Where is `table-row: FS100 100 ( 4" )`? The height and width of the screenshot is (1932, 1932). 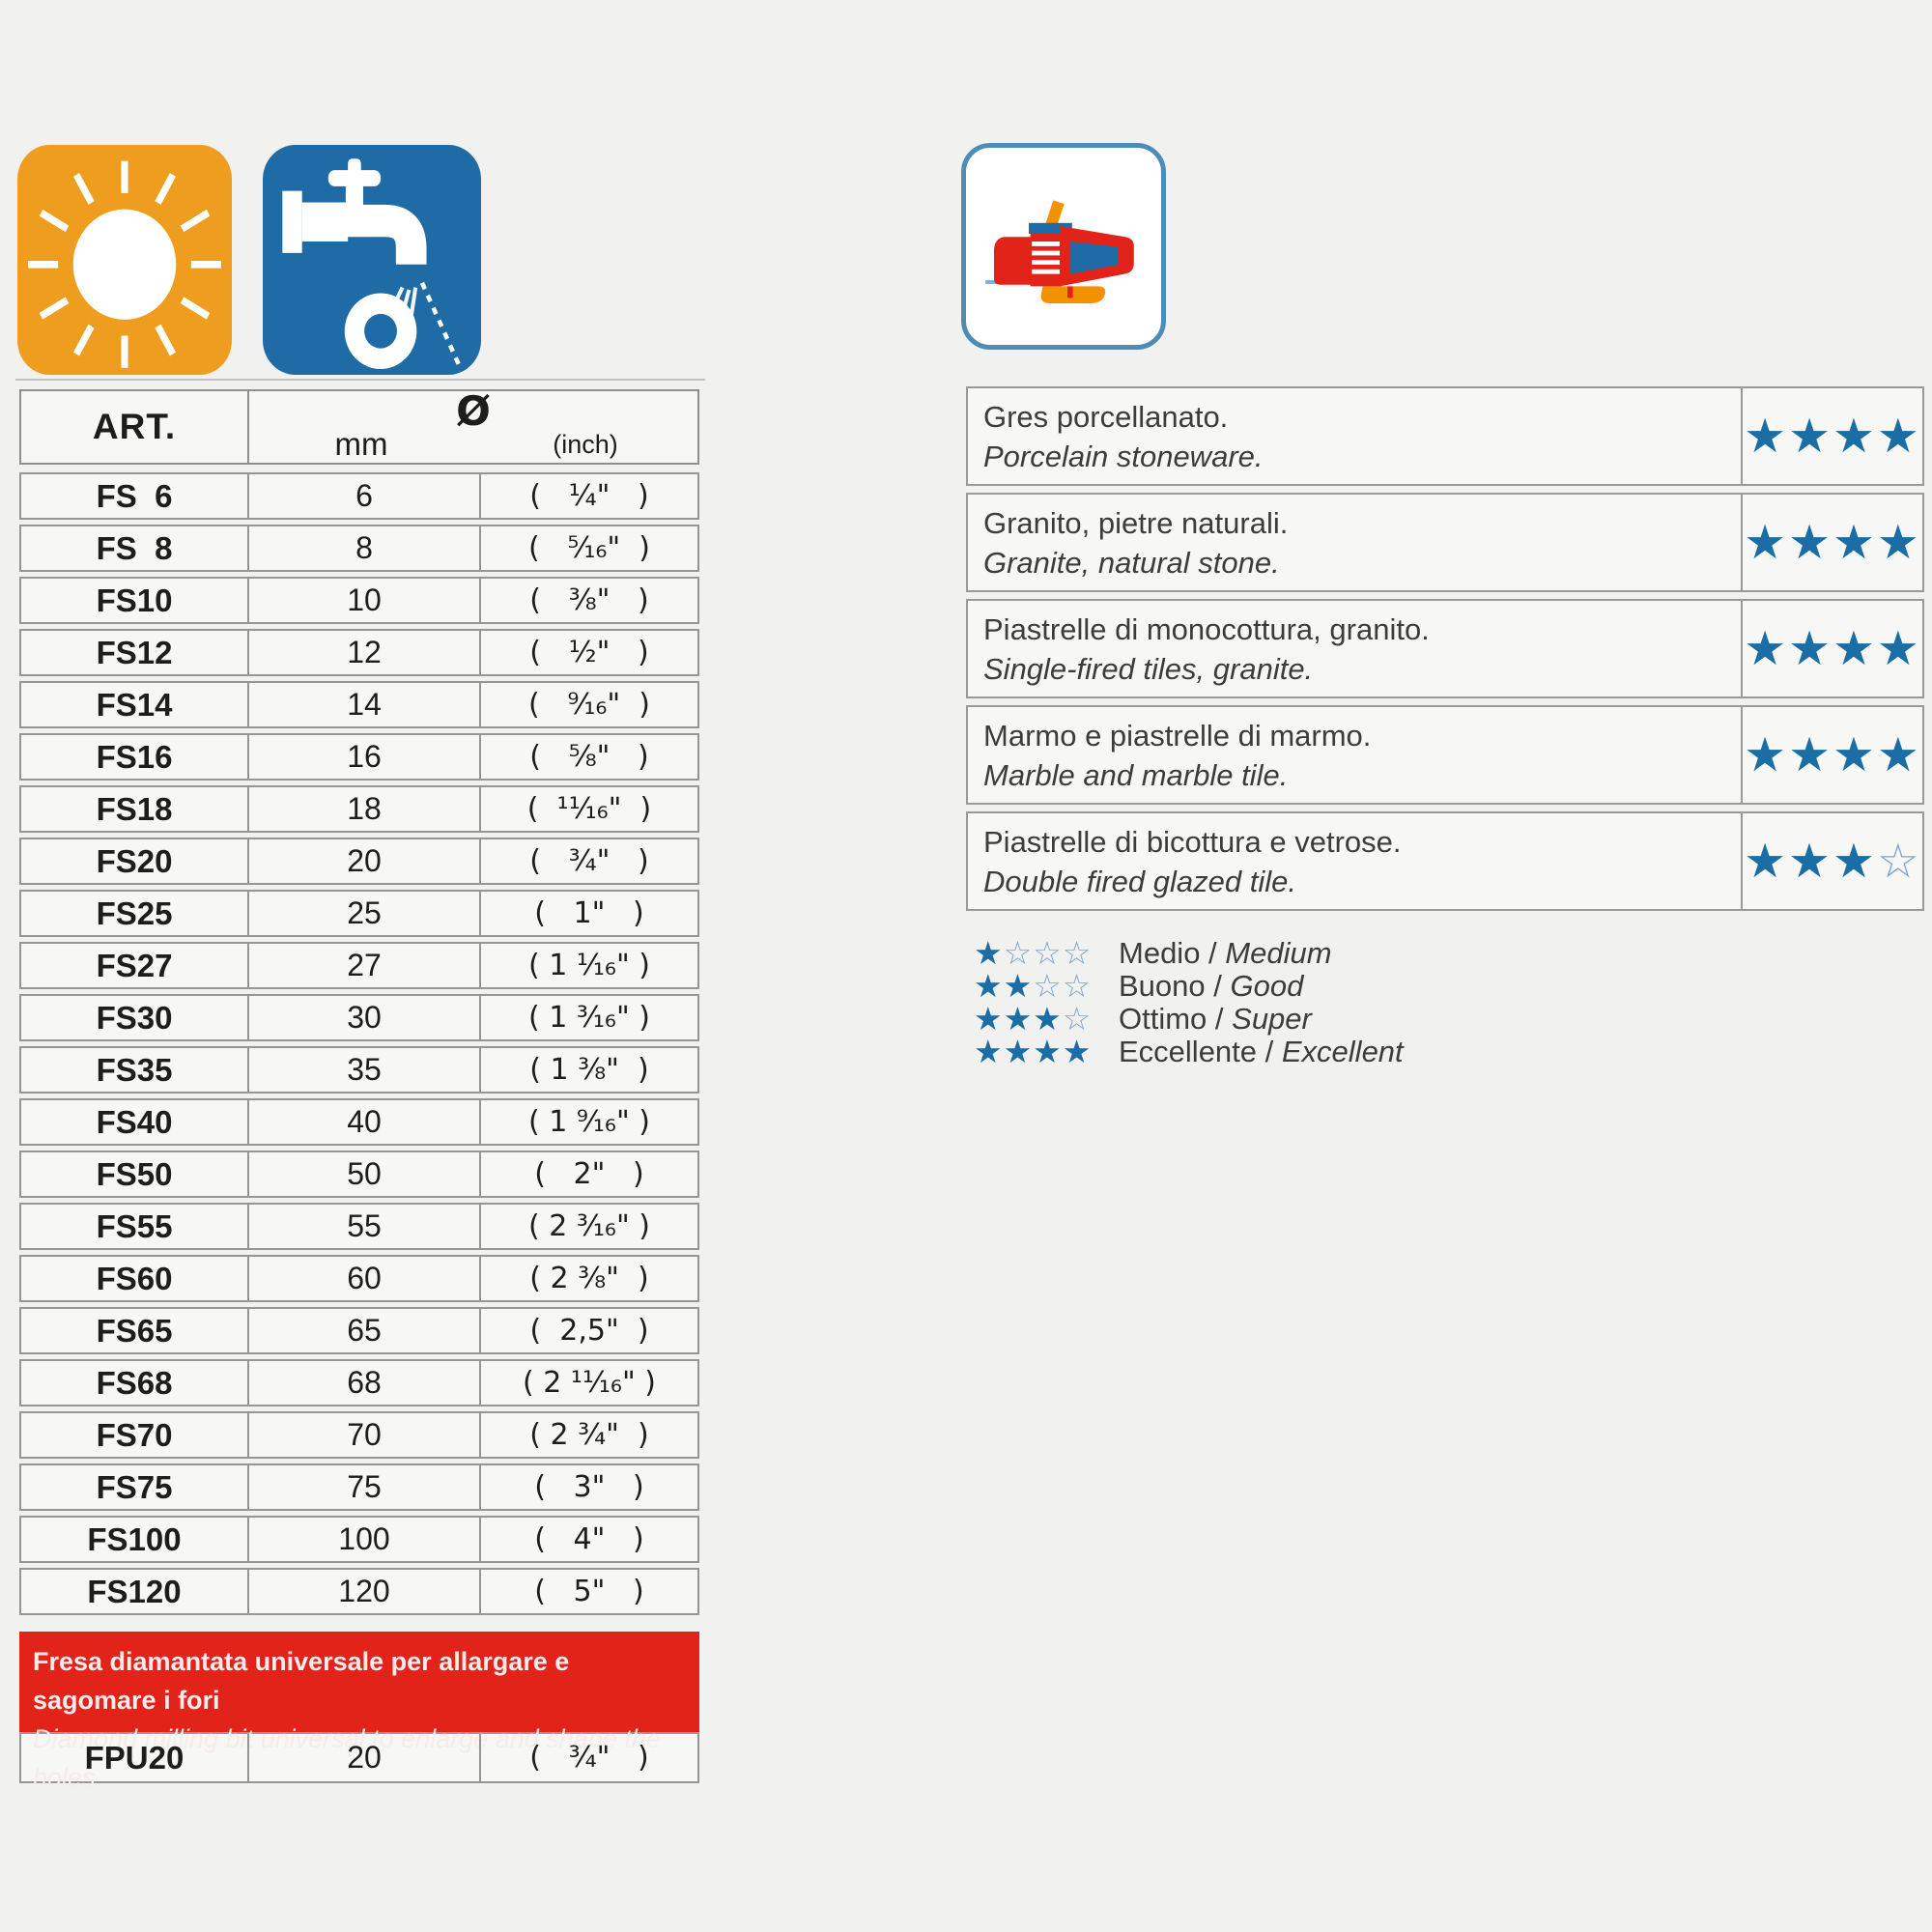 table-row: FS100 100 ( 4" ) is located at coordinates (359, 1539).